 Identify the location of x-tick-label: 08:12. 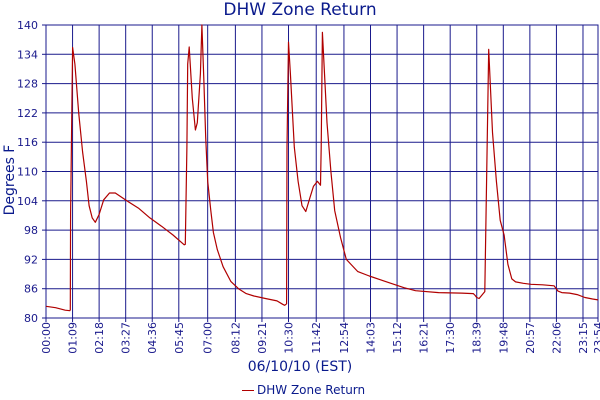
(235, 338).